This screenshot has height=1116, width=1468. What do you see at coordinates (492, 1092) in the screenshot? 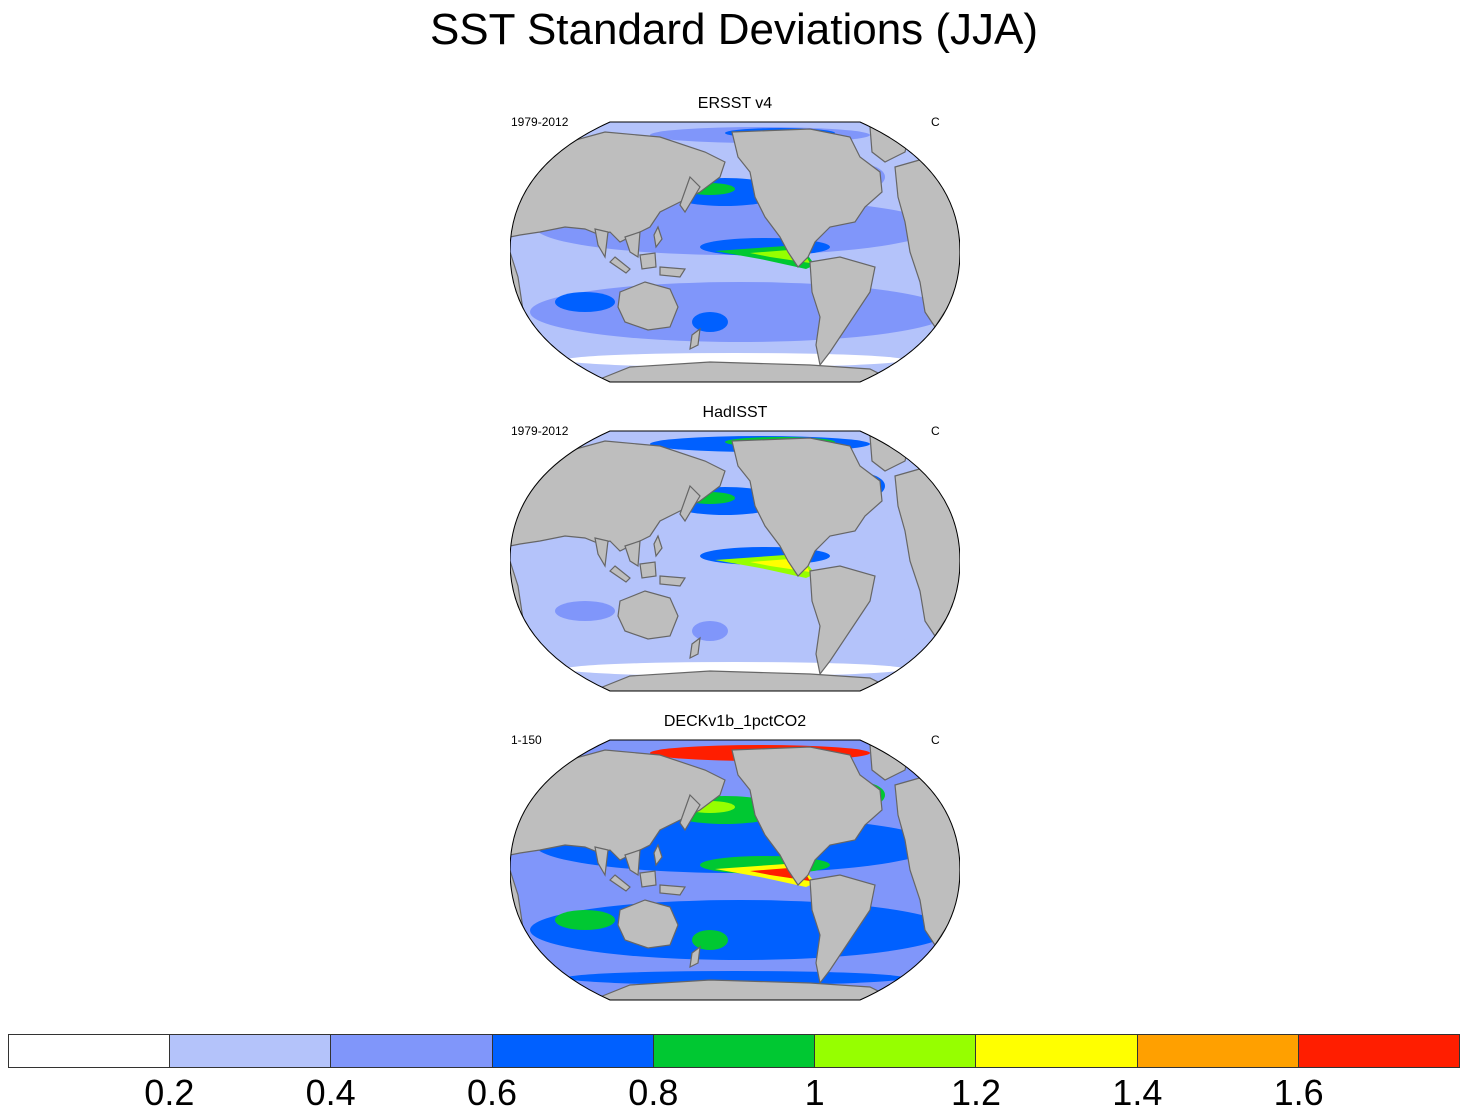
I see `colorbar-tick-label: 0.6` at bounding box center [492, 1092].